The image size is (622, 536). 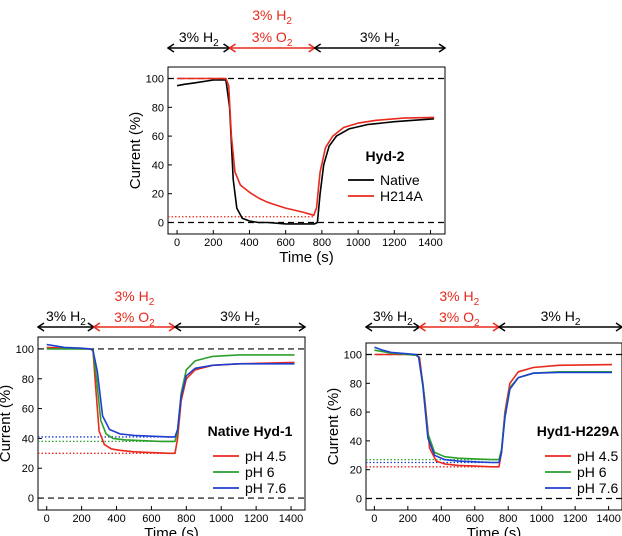 I want to click on chart-title: Hyd1-H229A, so click(x=578, y=431).